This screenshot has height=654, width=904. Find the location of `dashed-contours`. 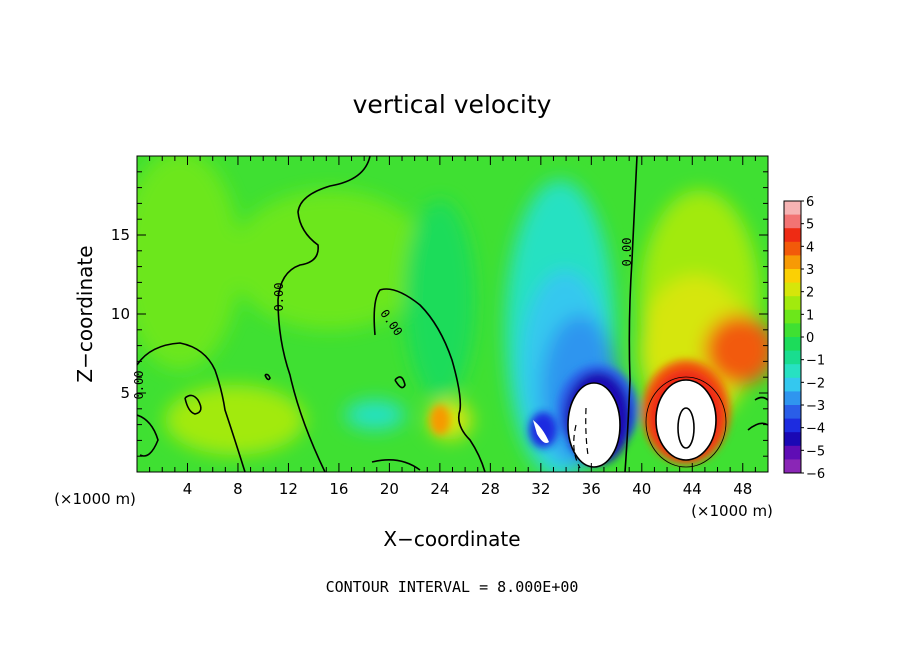

dashed-contours is located at coordinates (581, 438).